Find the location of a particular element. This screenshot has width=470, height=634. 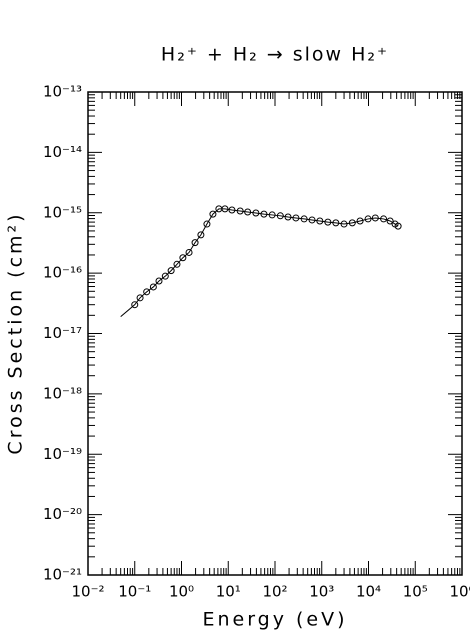

x-tick-label: 10⁴ is located at coordinates (368, 592).